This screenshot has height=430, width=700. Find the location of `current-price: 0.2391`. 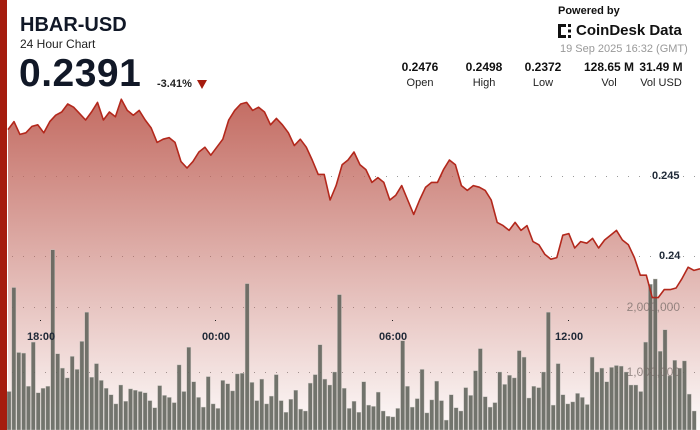

current-price: 0.2391 is located at coordinates (80, 73).